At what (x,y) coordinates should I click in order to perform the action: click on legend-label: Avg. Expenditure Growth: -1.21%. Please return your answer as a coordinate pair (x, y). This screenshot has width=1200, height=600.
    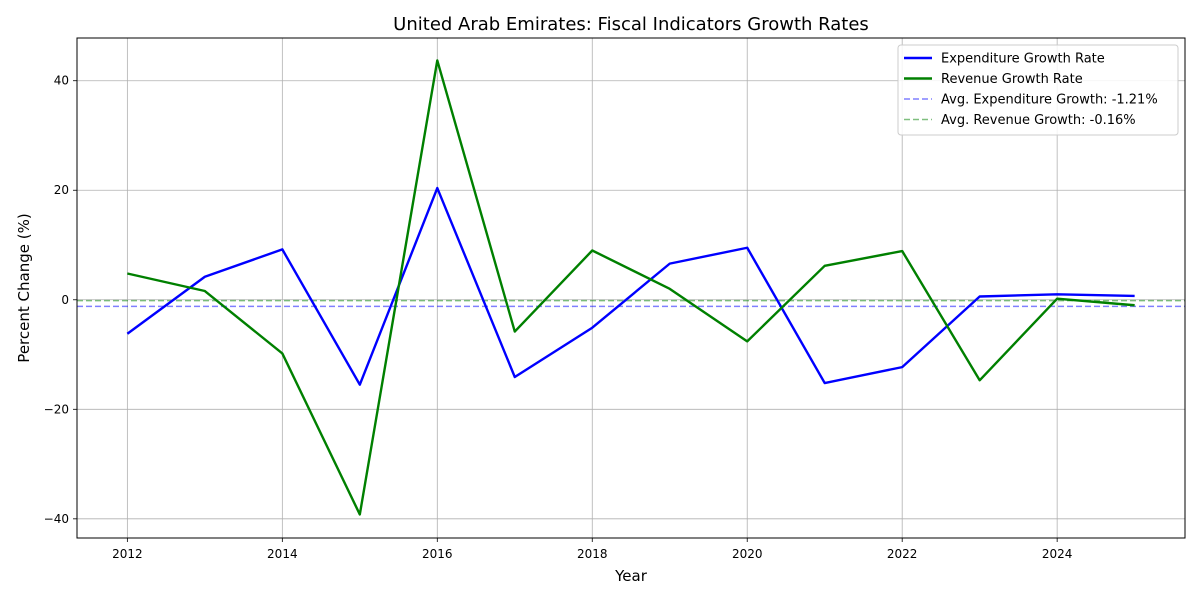
    Looking at the image, I should click on (1049, 100).